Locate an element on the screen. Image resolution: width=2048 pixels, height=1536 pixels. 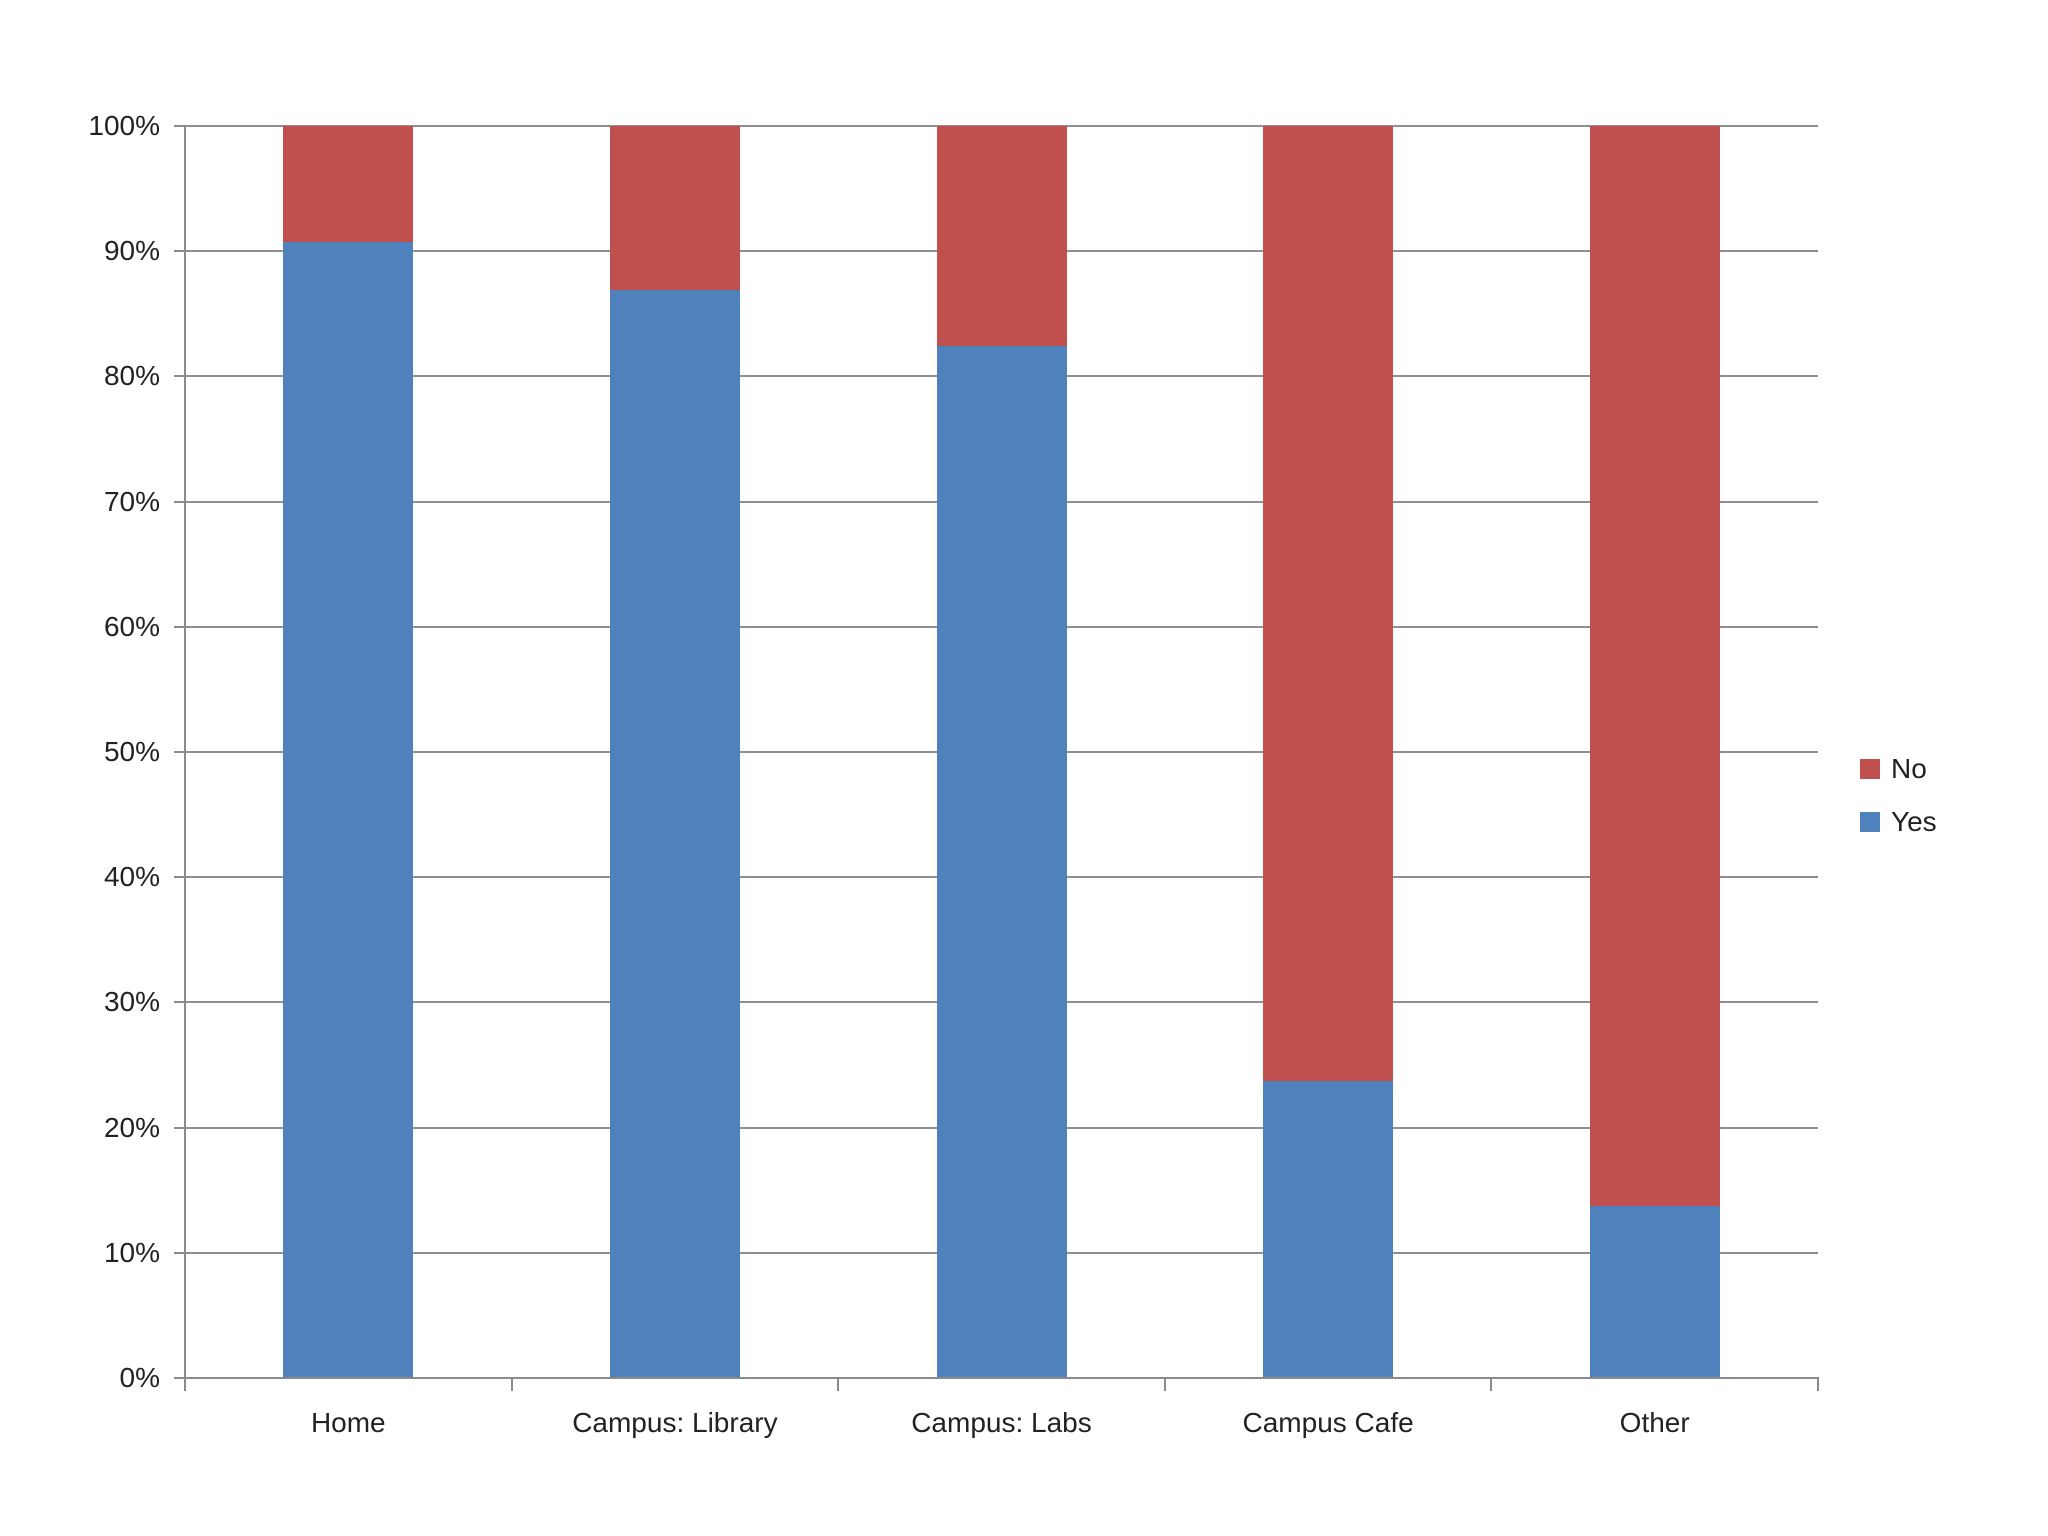
x-axis-line is located at coordinates (1001, 1378).